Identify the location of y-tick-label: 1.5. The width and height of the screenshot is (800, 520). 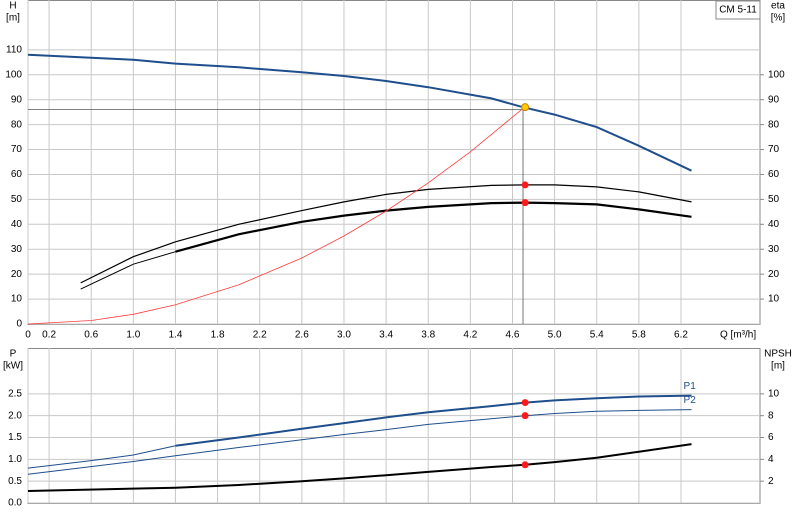
(15, 437).